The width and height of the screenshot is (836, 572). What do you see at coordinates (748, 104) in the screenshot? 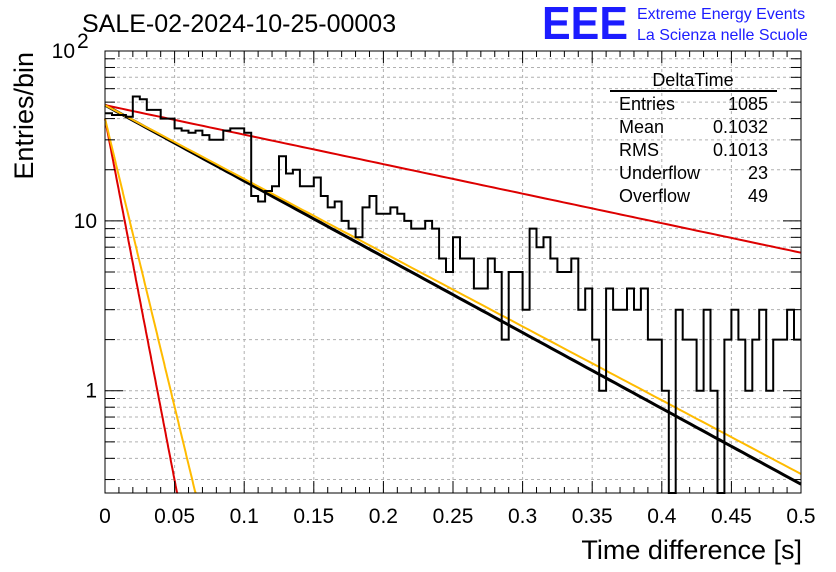
I see `stats-value: 1085` at bounding box center [748, 104].